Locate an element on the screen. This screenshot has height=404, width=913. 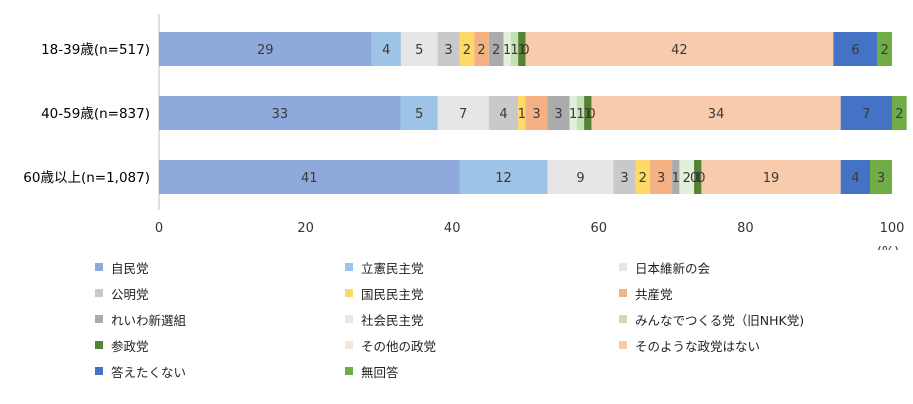
legend-item: 参政党 is located at coordinates (122, 345).